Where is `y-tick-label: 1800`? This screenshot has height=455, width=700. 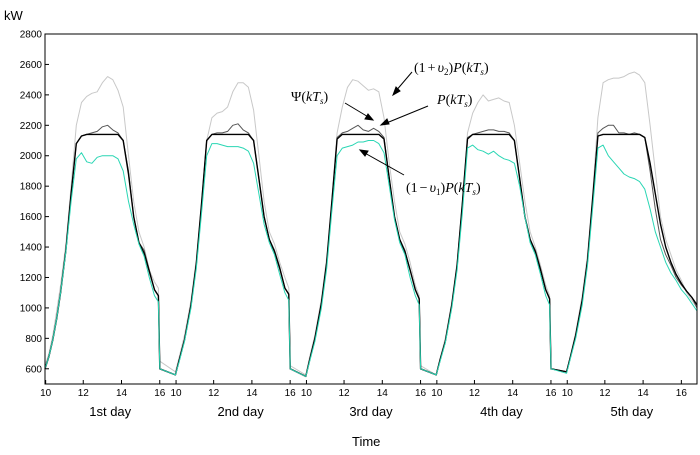
y-tick-label: 1800 is located at coordinates (31, 187).